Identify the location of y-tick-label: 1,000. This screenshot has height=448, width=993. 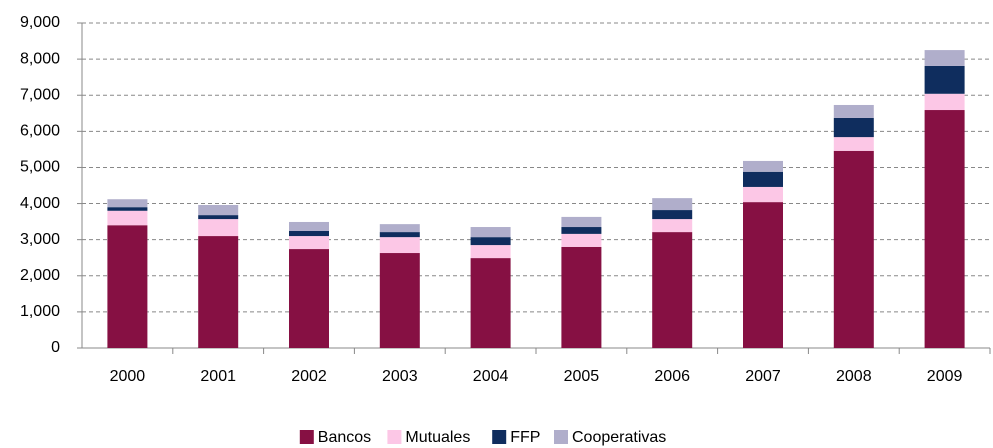
(40, 311).